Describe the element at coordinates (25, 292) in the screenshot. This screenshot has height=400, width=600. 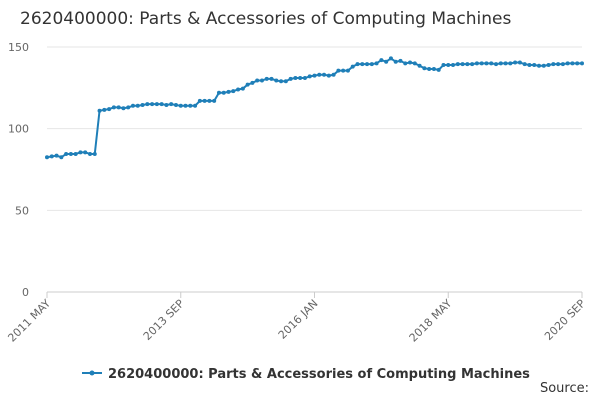
I see `y-tick-label: 0` at that location.